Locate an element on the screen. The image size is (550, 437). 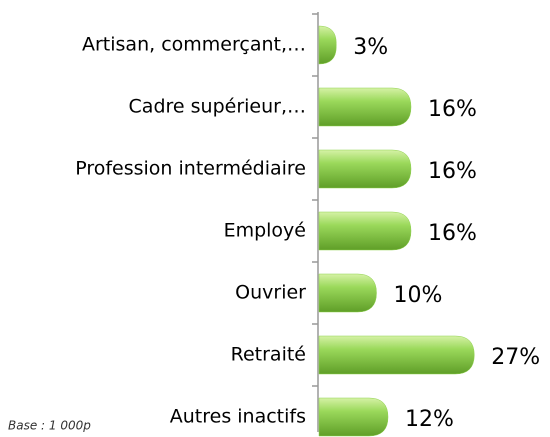
value-label: 27% is located at coordinates (515, 357).